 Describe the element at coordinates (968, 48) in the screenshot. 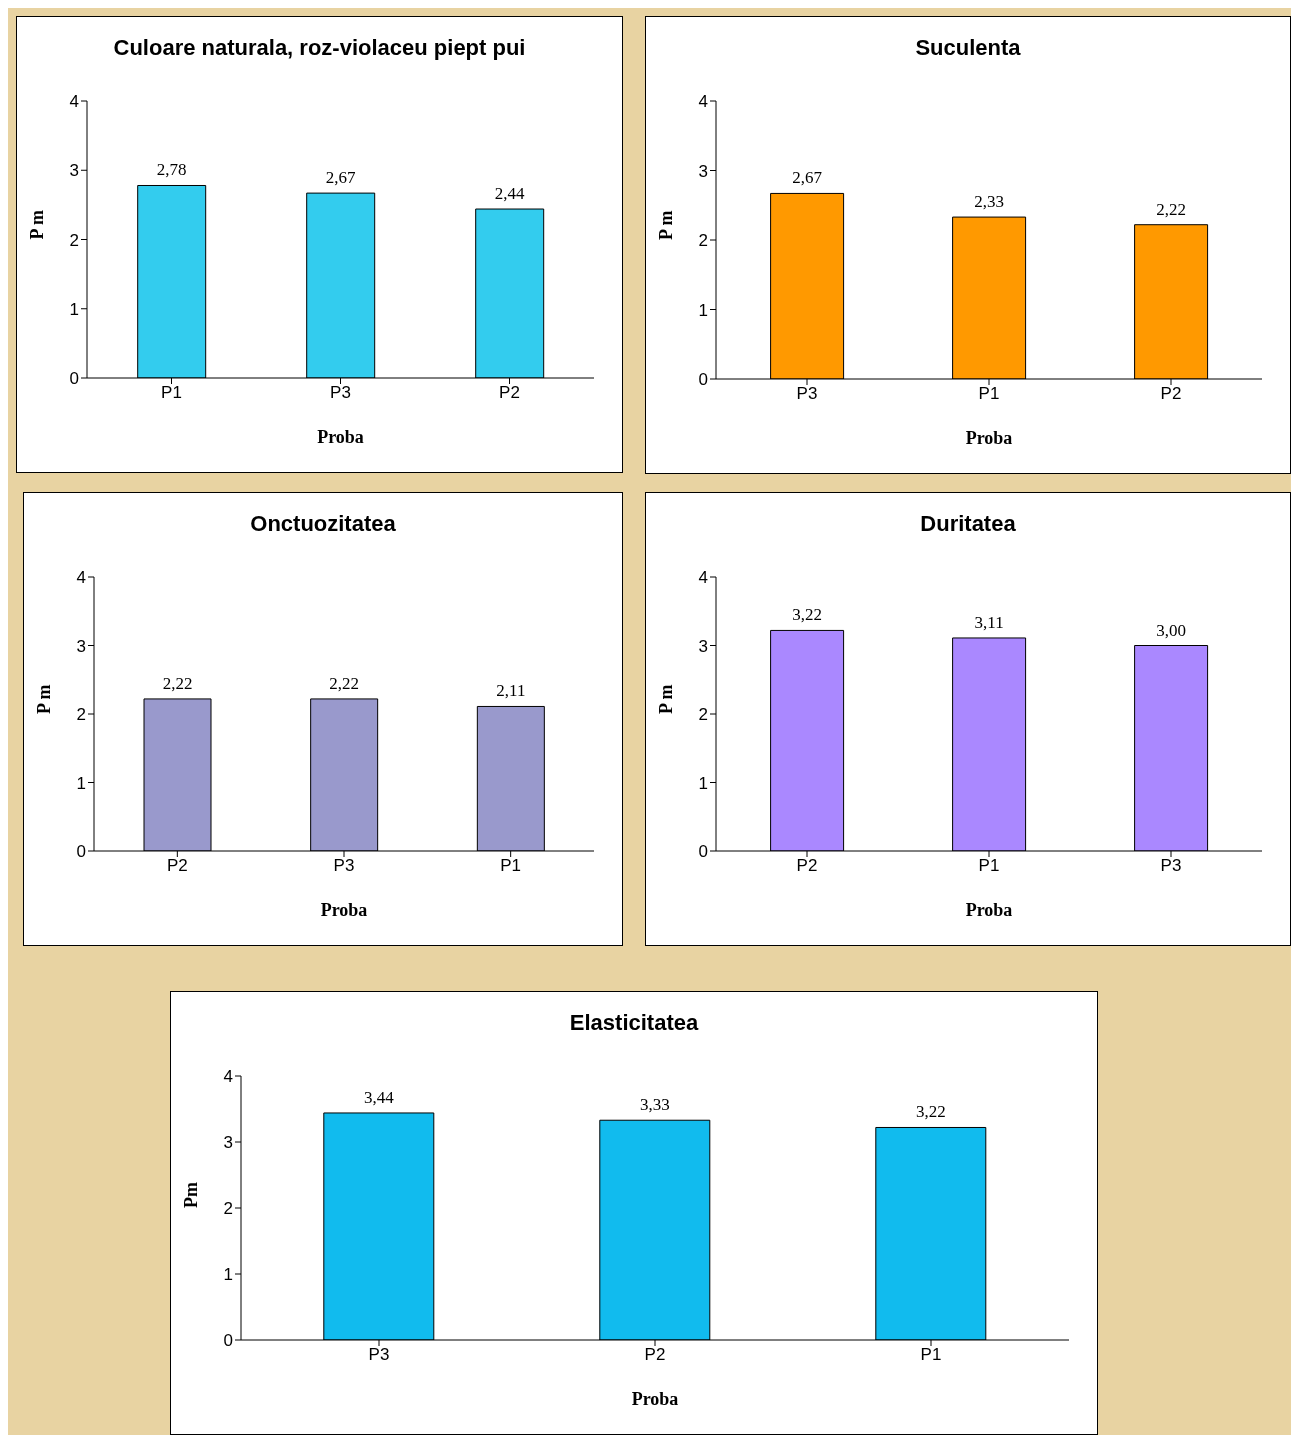

I see `chart-title: Suculenta` at that location.